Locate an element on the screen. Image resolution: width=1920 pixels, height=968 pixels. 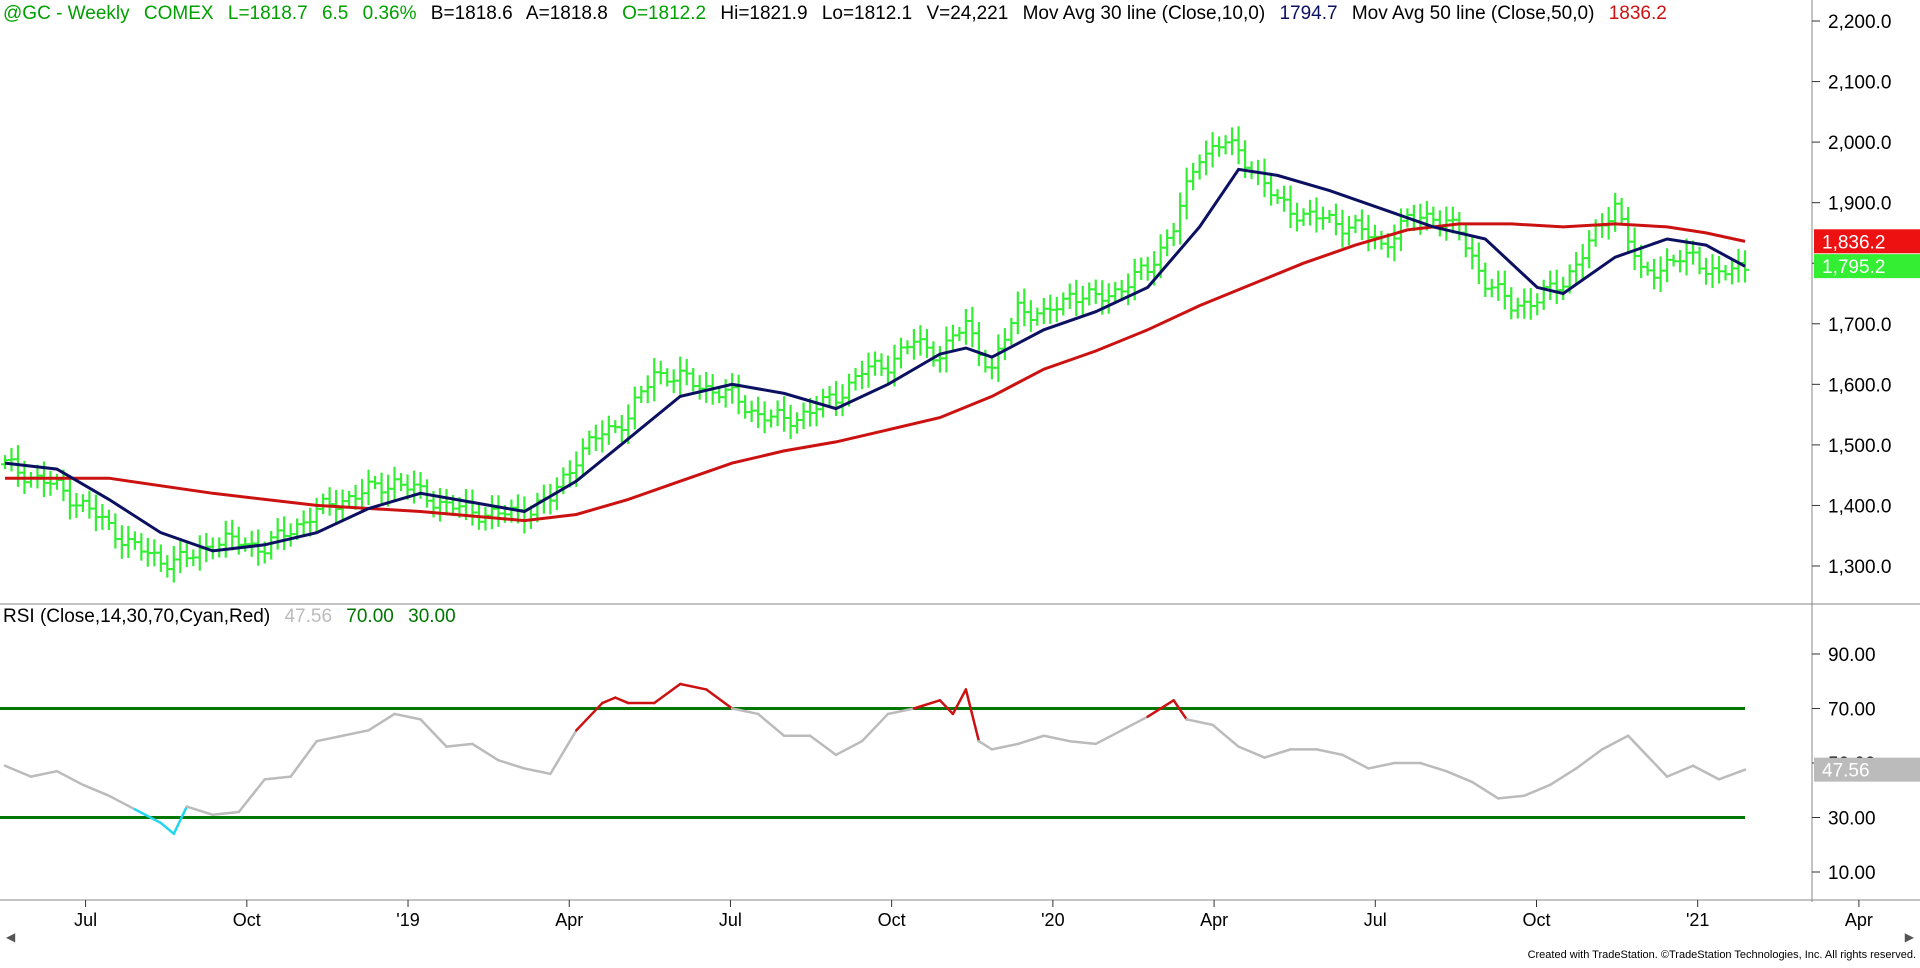
price-tick-label: 2,000.0 is located at coordinates (1859, 143).